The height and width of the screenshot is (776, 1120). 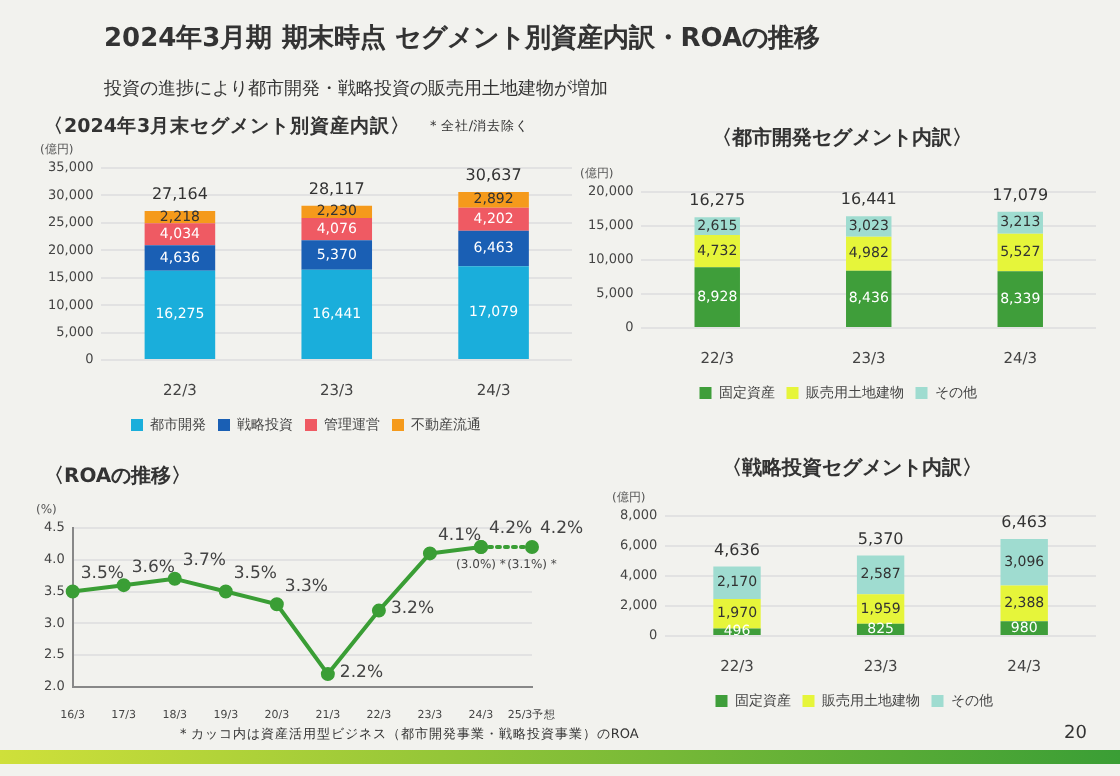 I want to click on text: 20, so click(x=1075, y=735).